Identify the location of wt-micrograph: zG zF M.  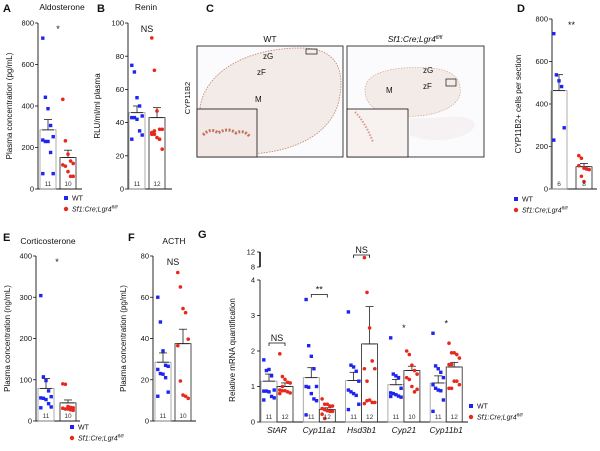
(270, 101).